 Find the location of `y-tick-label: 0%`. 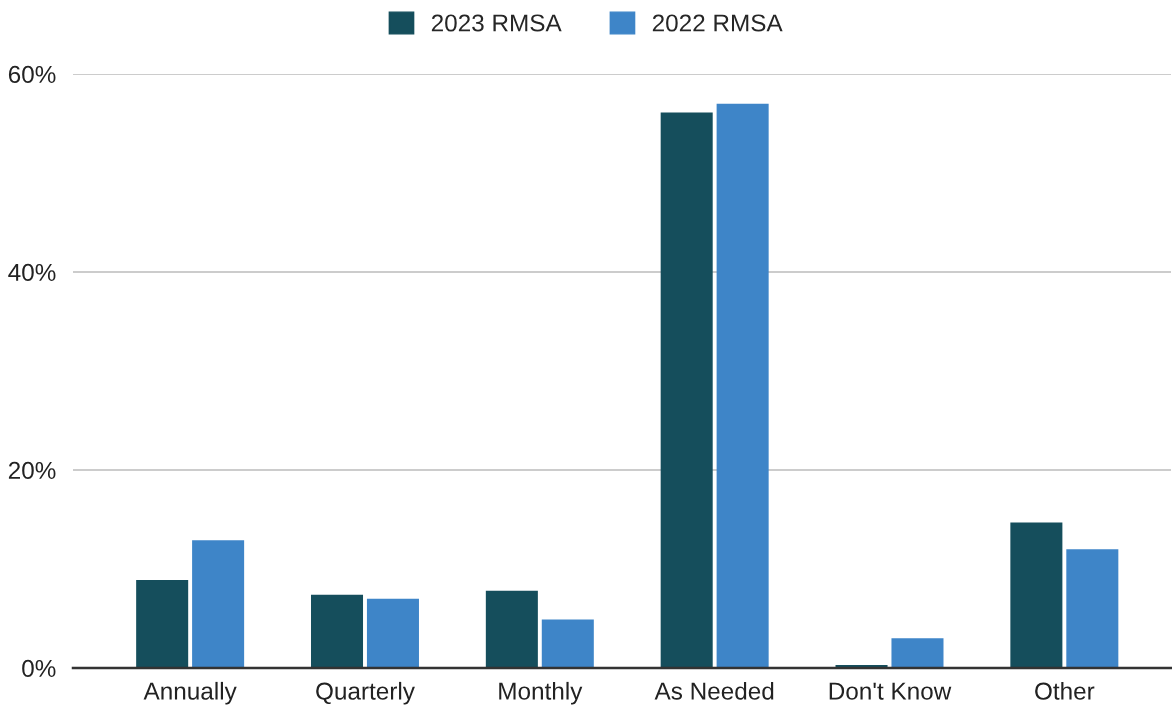

y-tick-label: 0% is located at coordinates (39, 668).